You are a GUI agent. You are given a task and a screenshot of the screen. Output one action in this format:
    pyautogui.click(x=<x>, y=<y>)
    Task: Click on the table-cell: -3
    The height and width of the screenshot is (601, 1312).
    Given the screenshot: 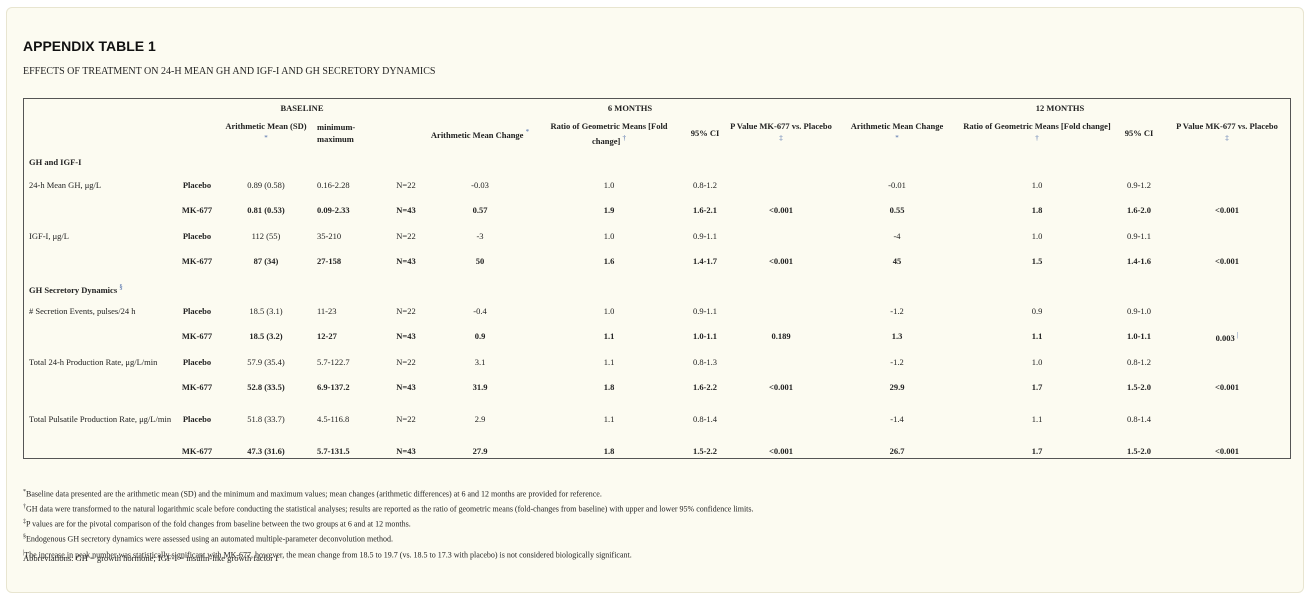 What is the action you would take?
    pyautogui.click(x=480, y=235)
    